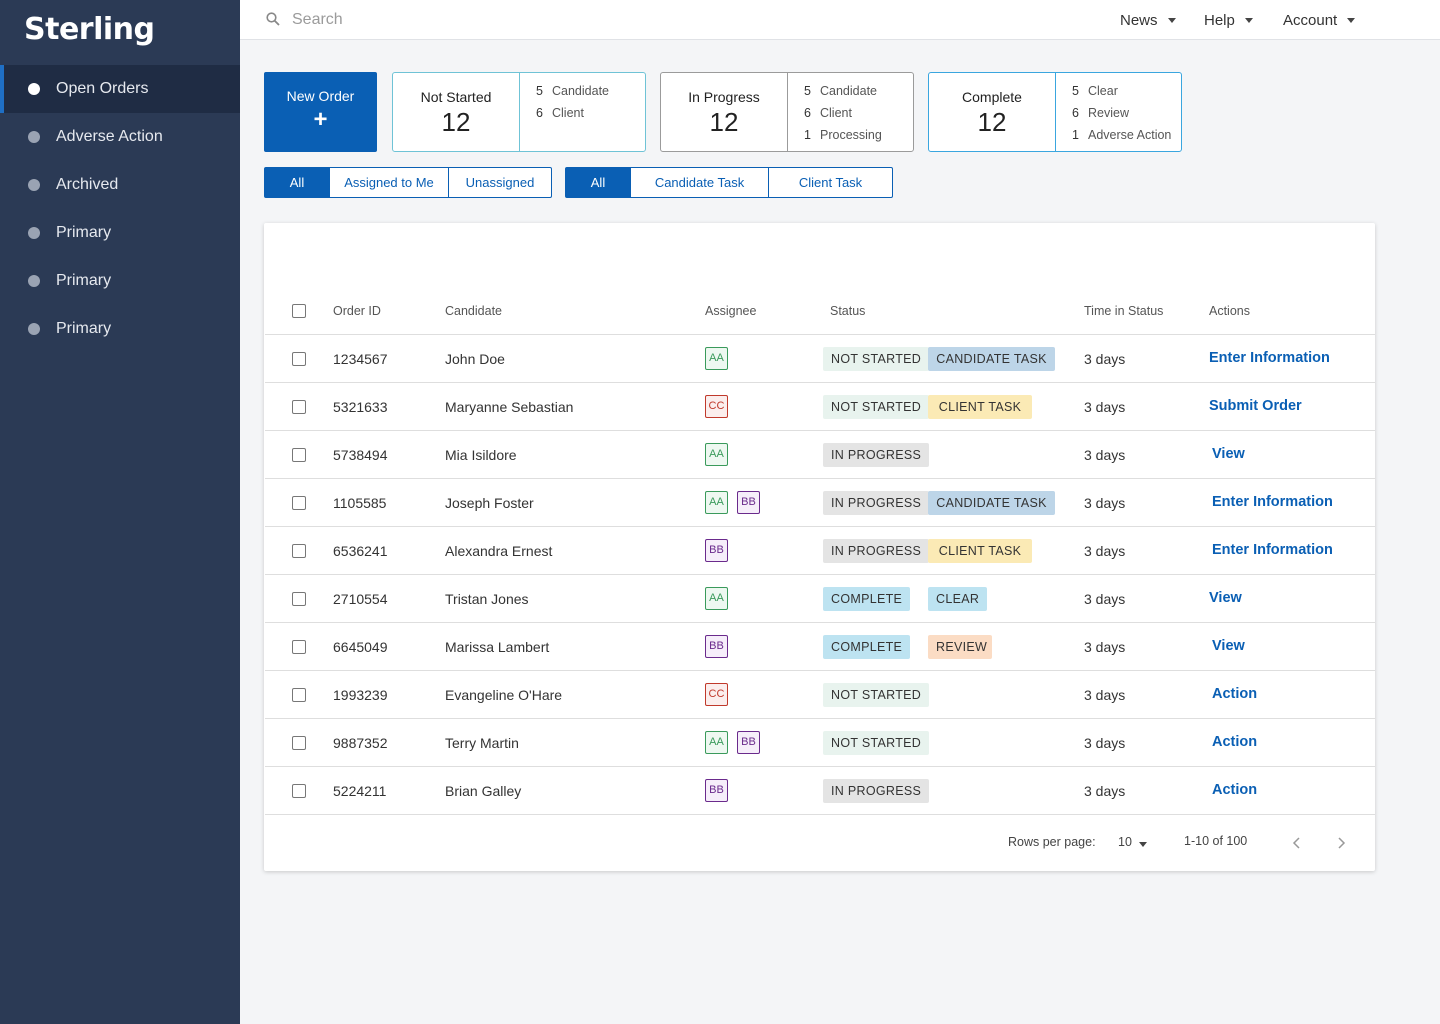 This screenshot has width=1440, height=1024. Describe the element at coordinates (473, 311) in the screenshot. I see `header-candidate: Candidate` at that location.